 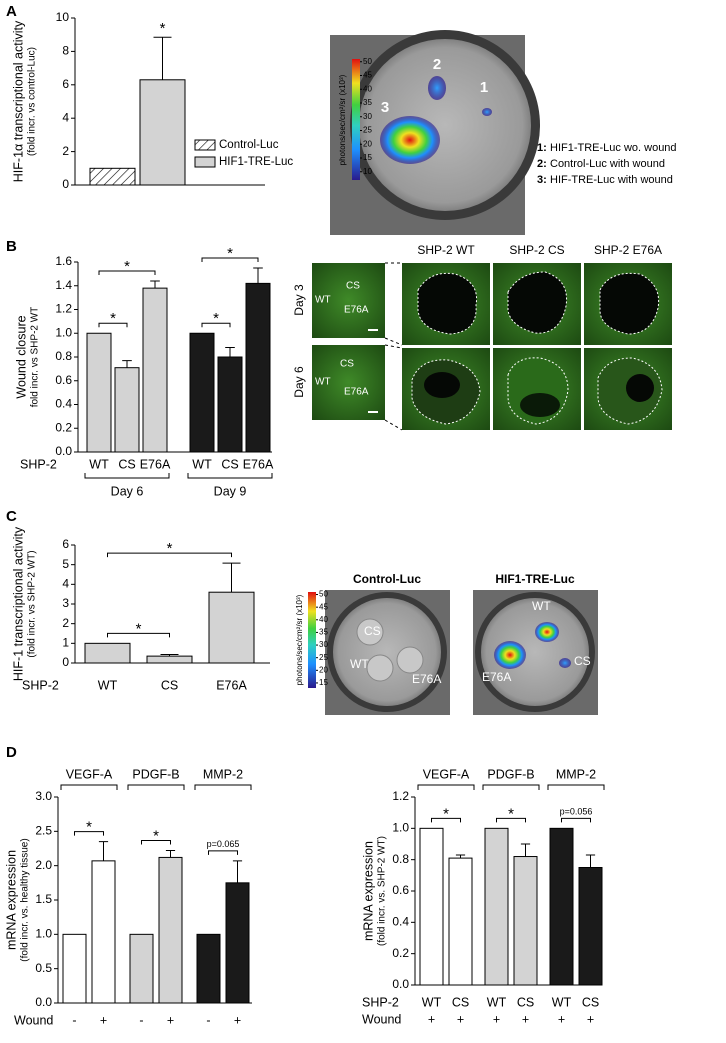 I want to click on y-axis-sublabel: (fold incr. vs SHP-2 WT), so click(x=32, y=603).